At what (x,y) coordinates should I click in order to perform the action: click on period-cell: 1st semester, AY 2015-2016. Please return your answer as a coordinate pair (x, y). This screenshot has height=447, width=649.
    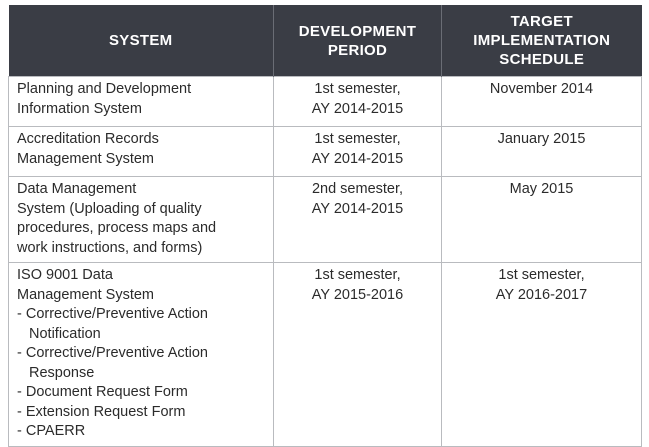
    Looking at the image, I should click on (357, 354).